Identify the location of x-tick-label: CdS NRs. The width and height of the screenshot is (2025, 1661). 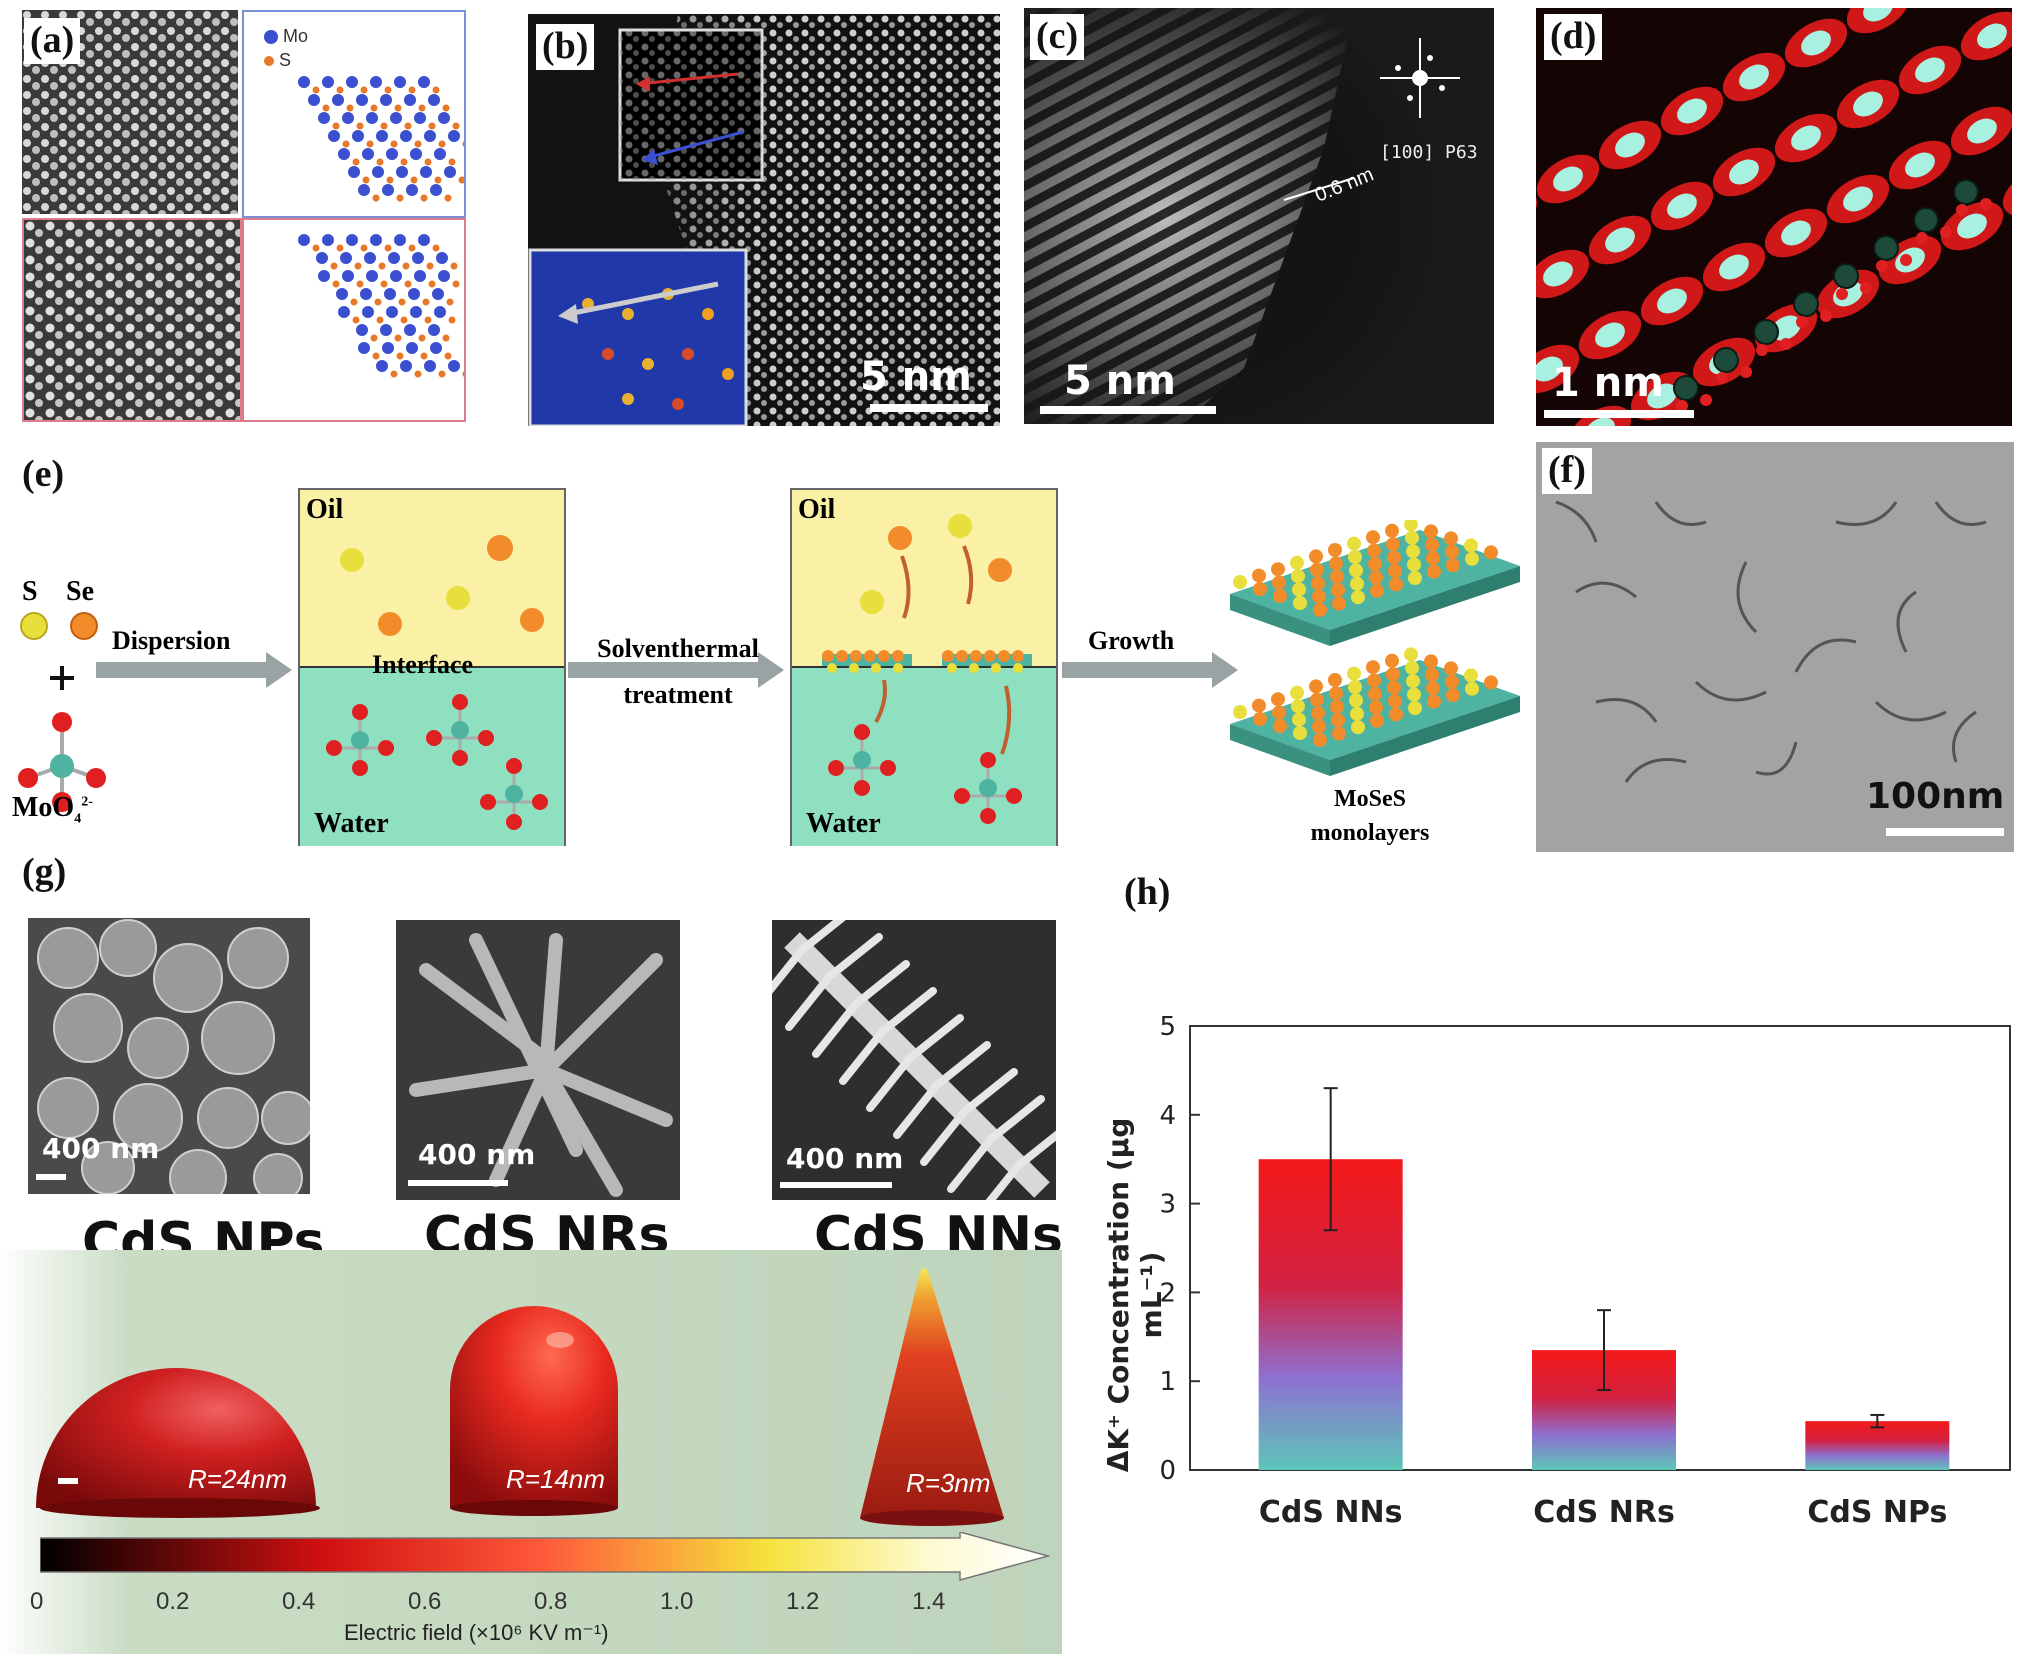
(1604, 1512).